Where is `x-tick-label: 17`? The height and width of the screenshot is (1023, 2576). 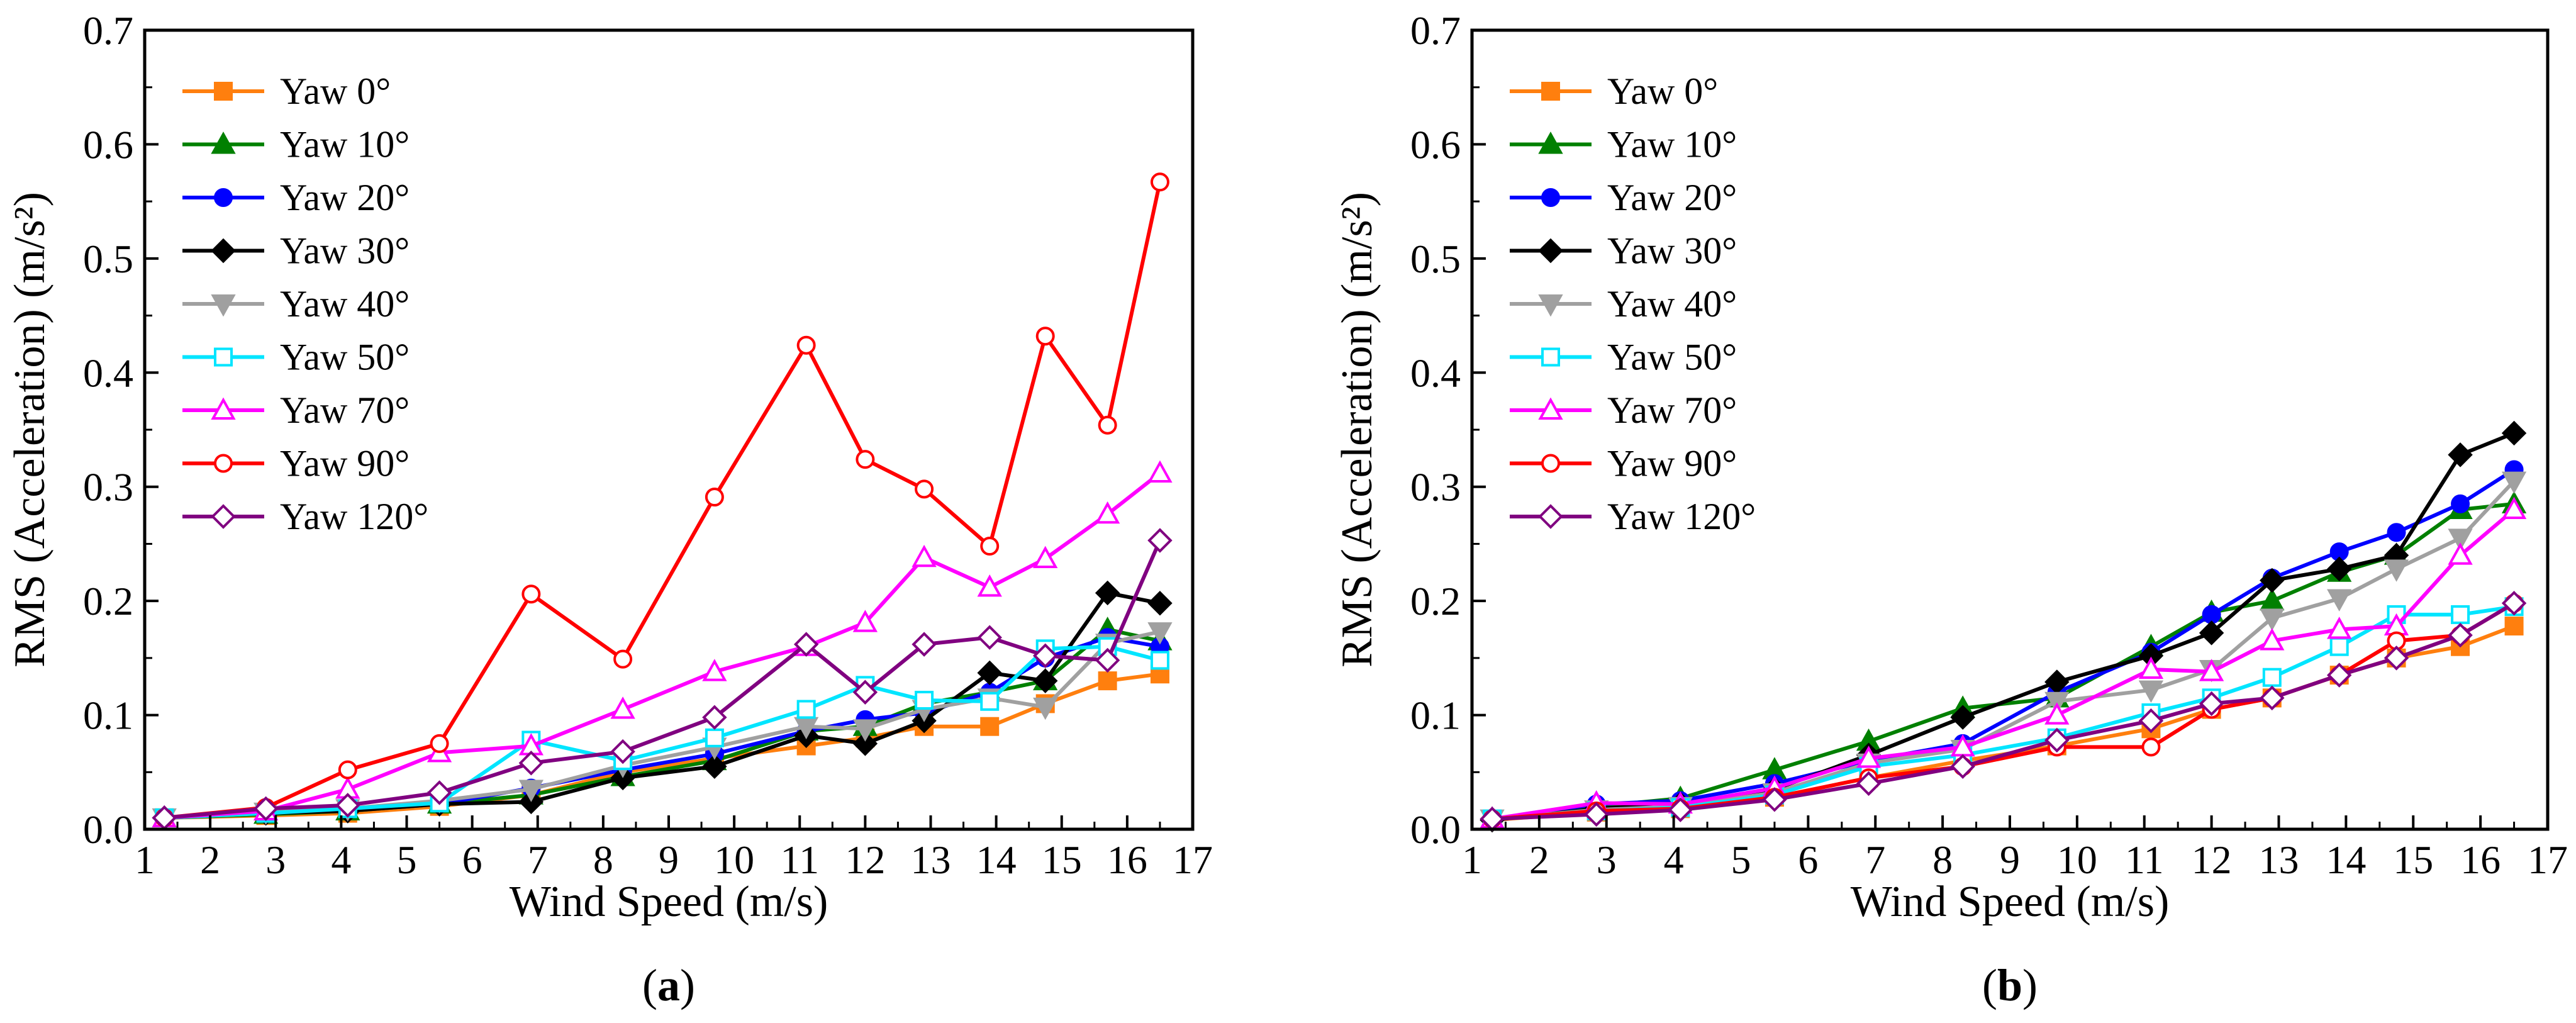 x-tick-label: 17 is located at coordinates (2548, 859).